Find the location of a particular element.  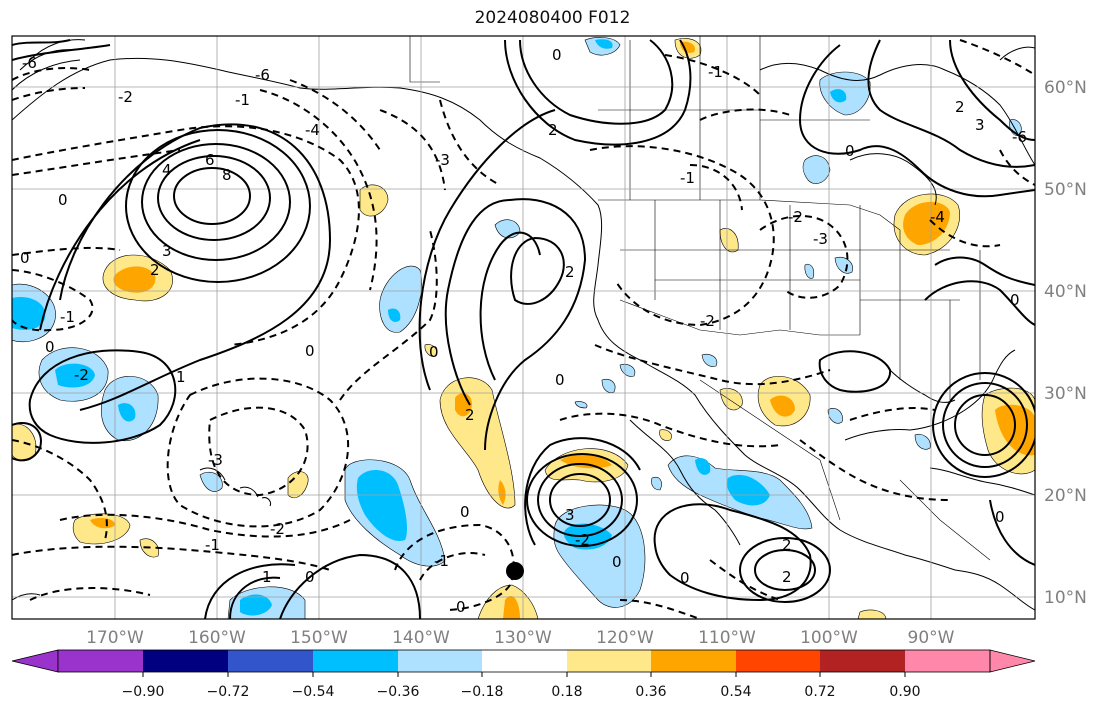

lat-tick-label: 20°N is located at coordinates (1065, 496).